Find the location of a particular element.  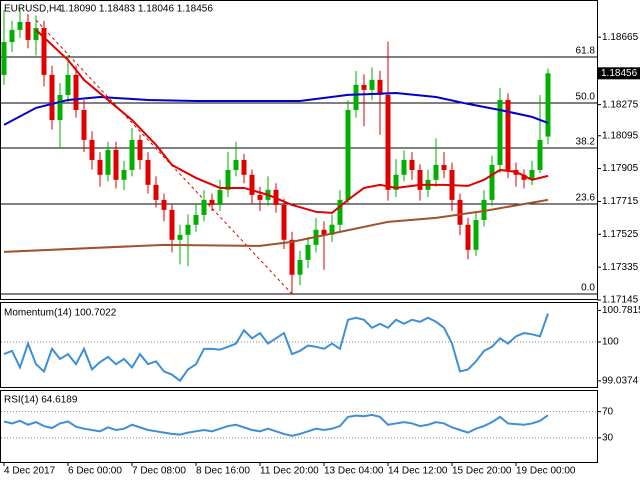

x-tick-label: 11 Dec 20:00 is located at coordinates (289, 471).